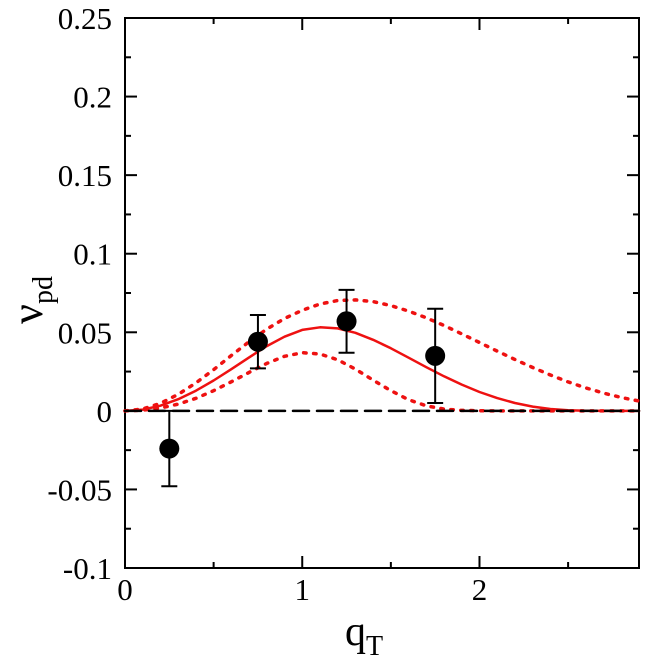 The height and width of the screenshot is (655, 645). What do you see at coordinates (43, 290) in the screenshot?
I see `y-axis-label-subscript: pd` at bounding box center [43, 290].